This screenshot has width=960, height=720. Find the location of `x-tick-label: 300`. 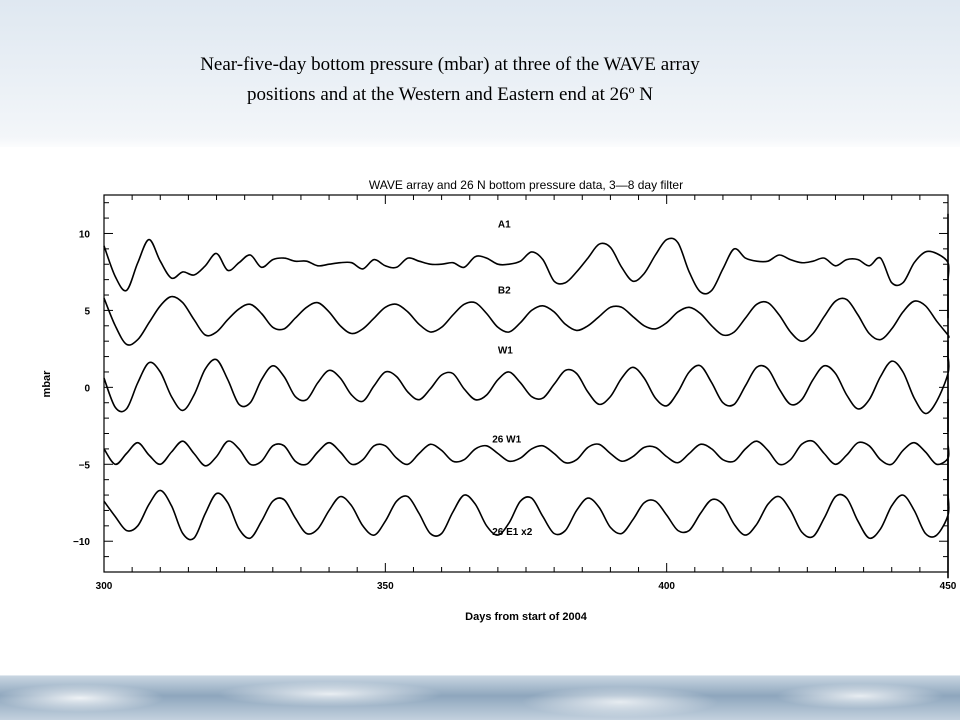

x-tick-label: 300 is located at coordinates (104, 586).